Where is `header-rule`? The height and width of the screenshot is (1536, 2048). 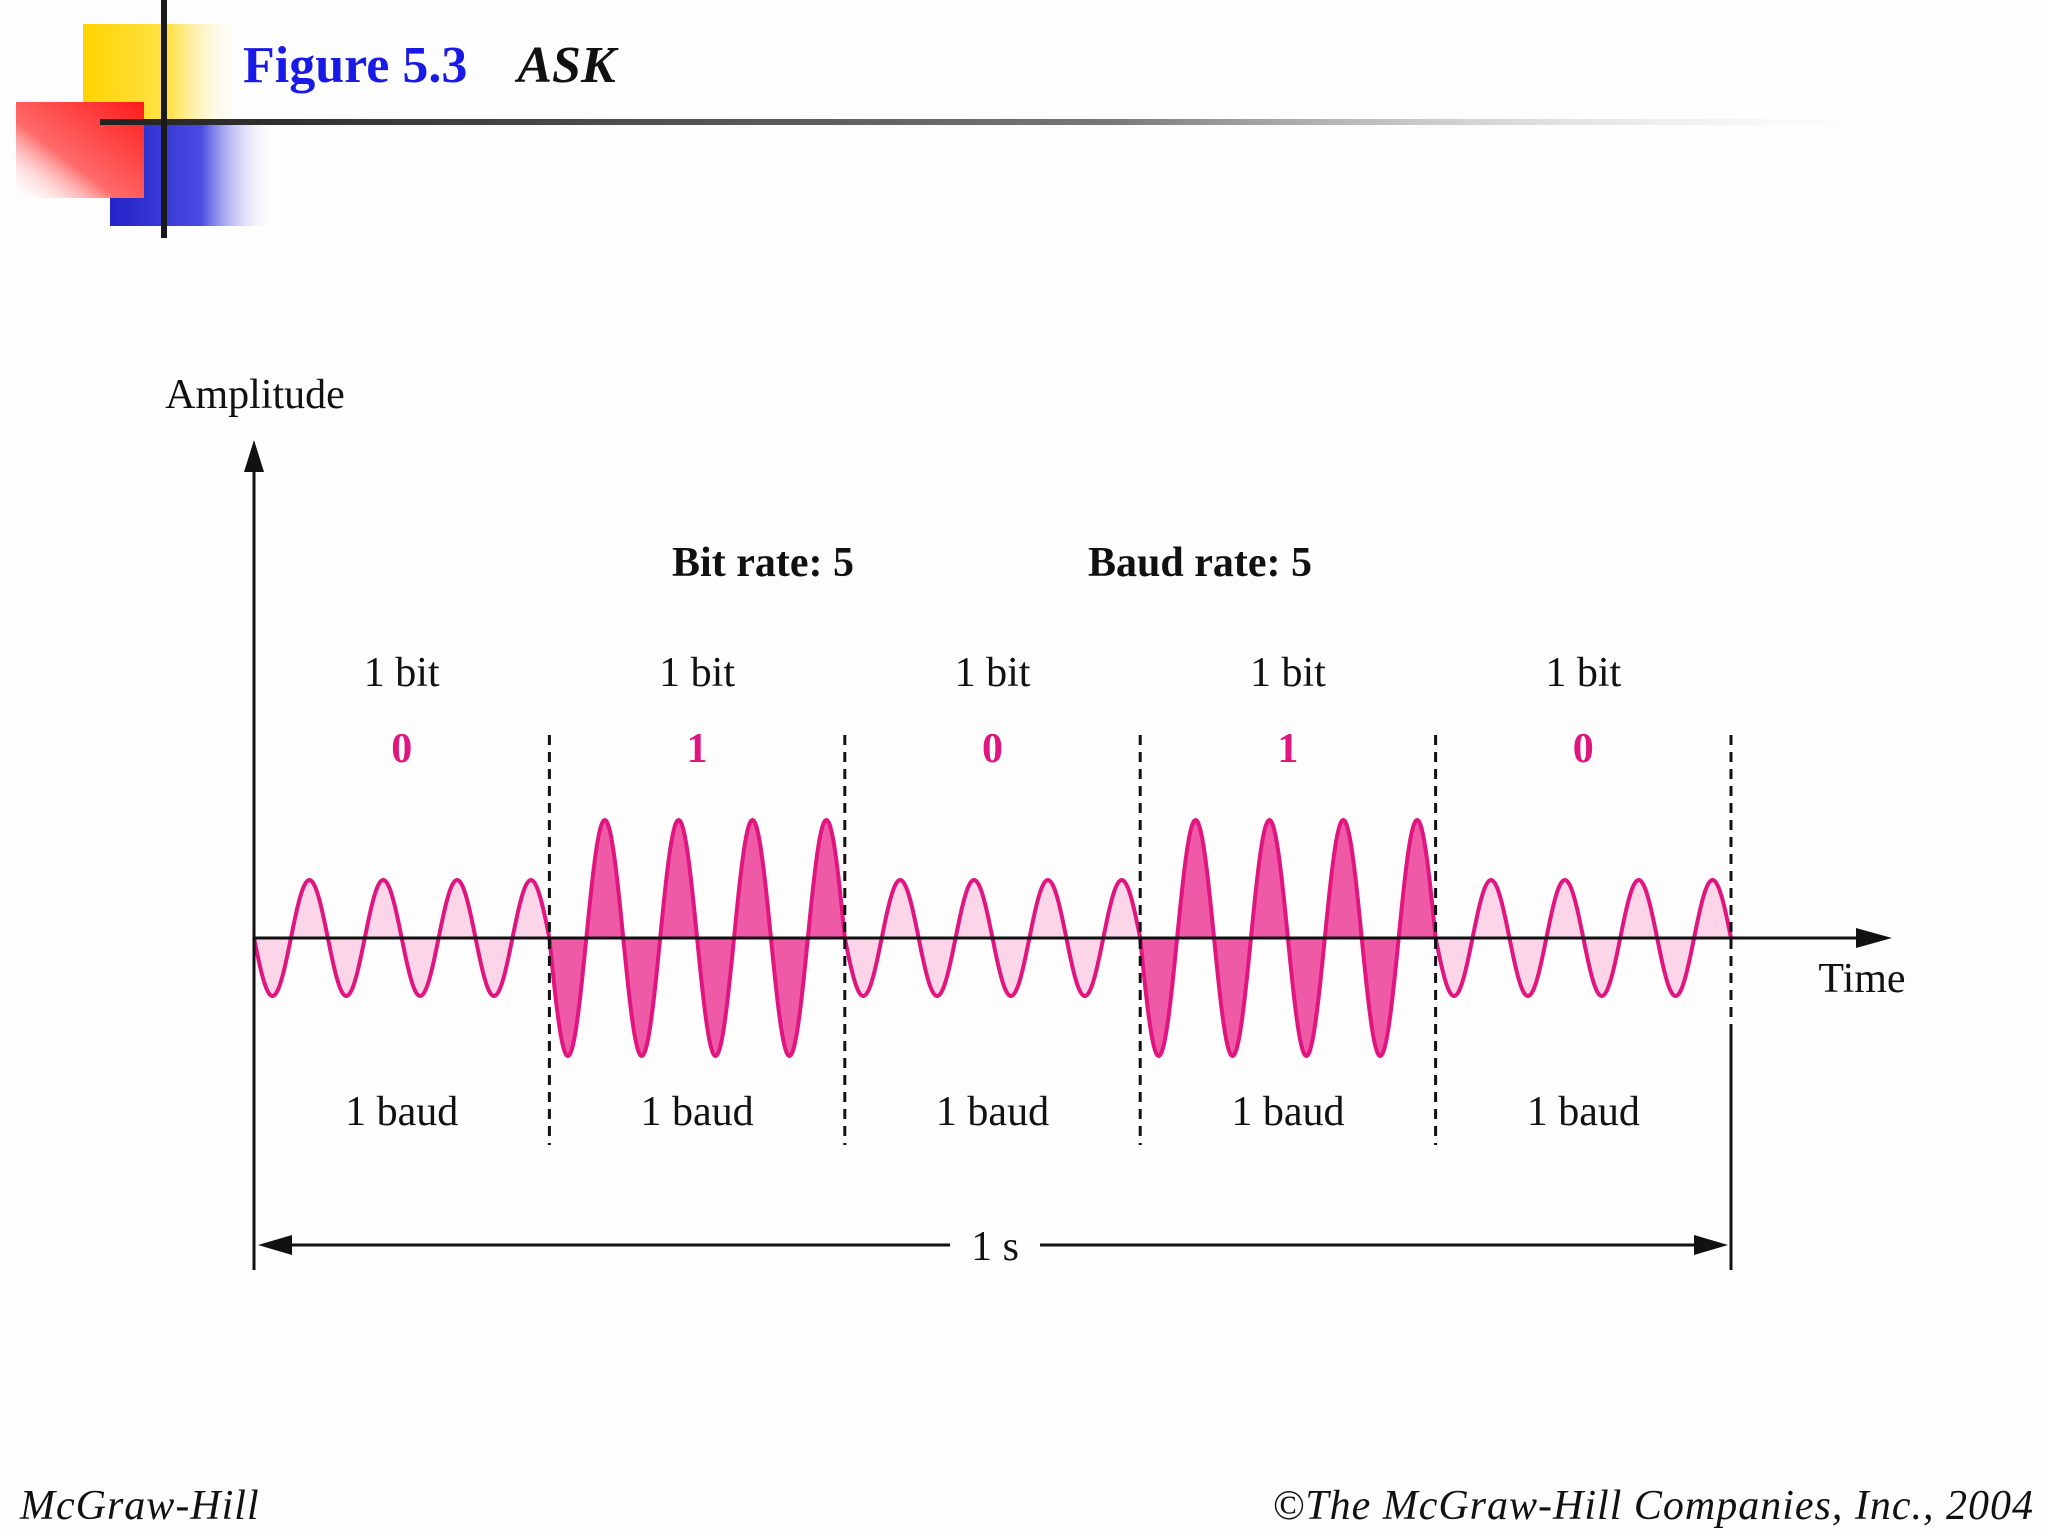
header-rule is located at coordinates (1020, 122).